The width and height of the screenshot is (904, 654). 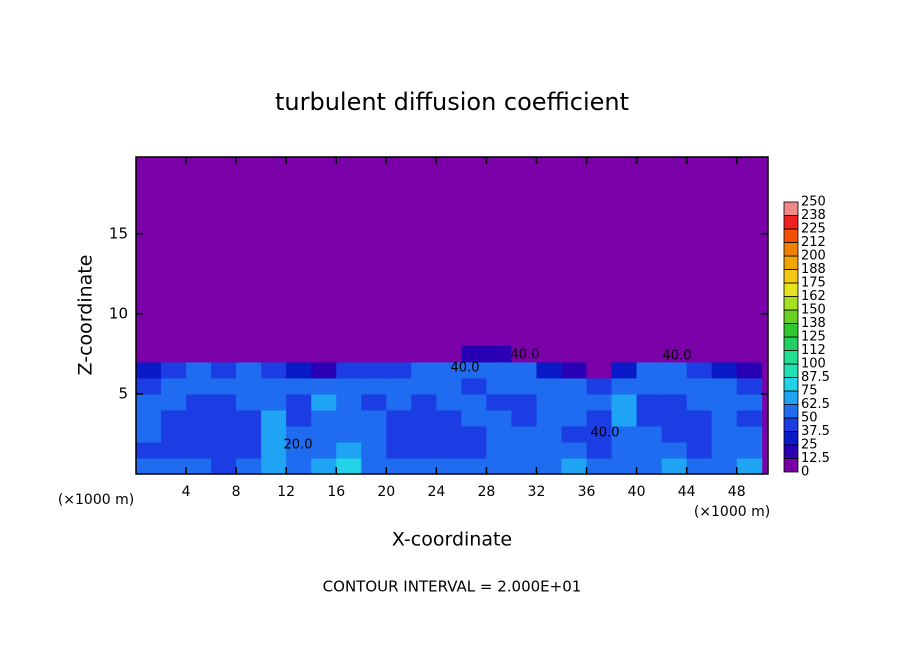 I want to click on x-tick-label: 12, so click(x=286, y=492).